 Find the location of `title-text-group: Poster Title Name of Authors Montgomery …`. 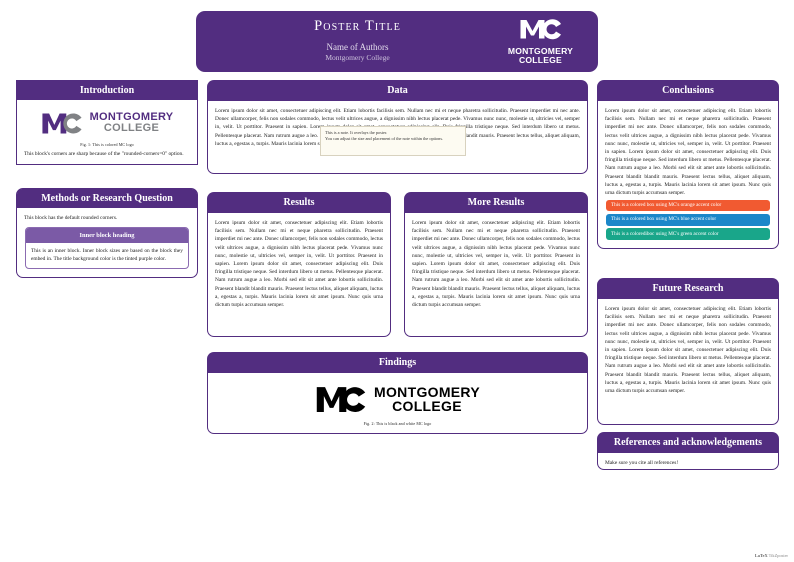

title-text-group: Poster Title Name of Authors Montgomery … is located at coordinates (344, 40).